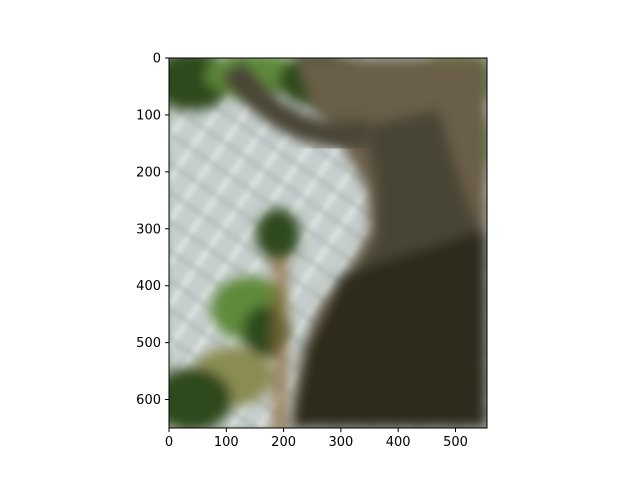 This screenshot has height=484, width=640. What do you see at coordinates (297, 104) in the screenshot?
I see `branch-arch` at bounding box center [297, 104].